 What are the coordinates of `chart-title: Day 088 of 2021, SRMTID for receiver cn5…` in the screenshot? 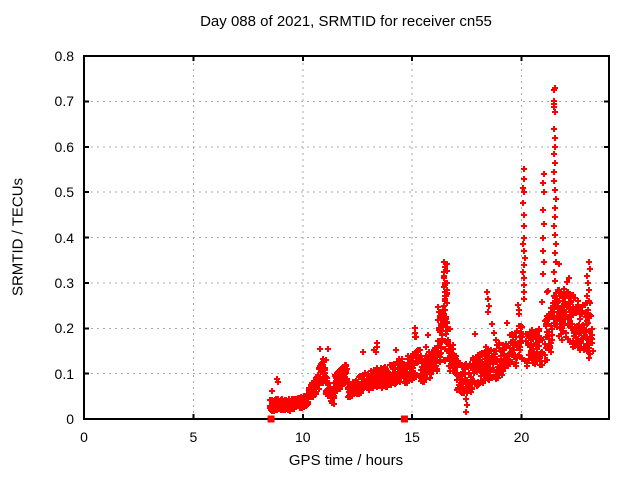 It's located at (346, 21).